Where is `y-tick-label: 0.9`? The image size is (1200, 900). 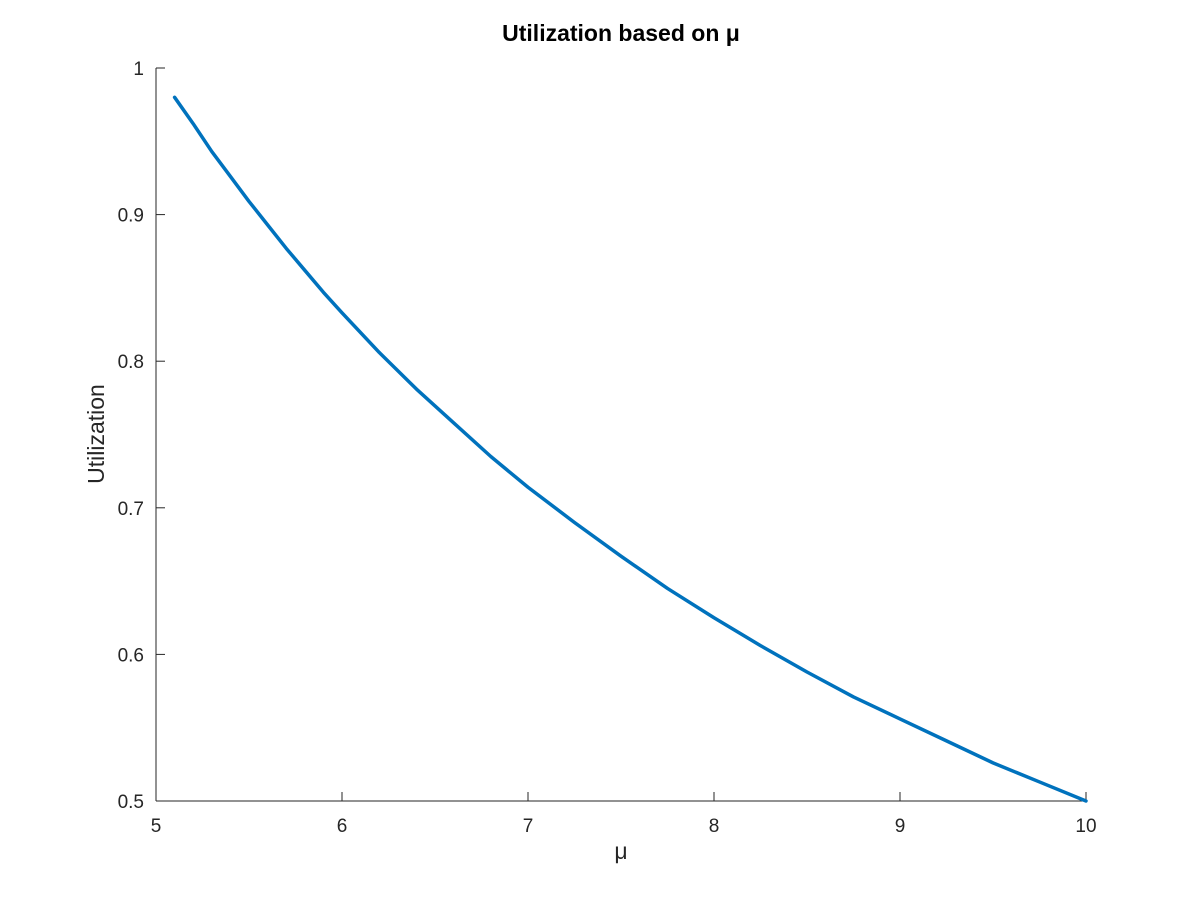 y-tick-label: 0.9 is located at coordinates (131, 216).